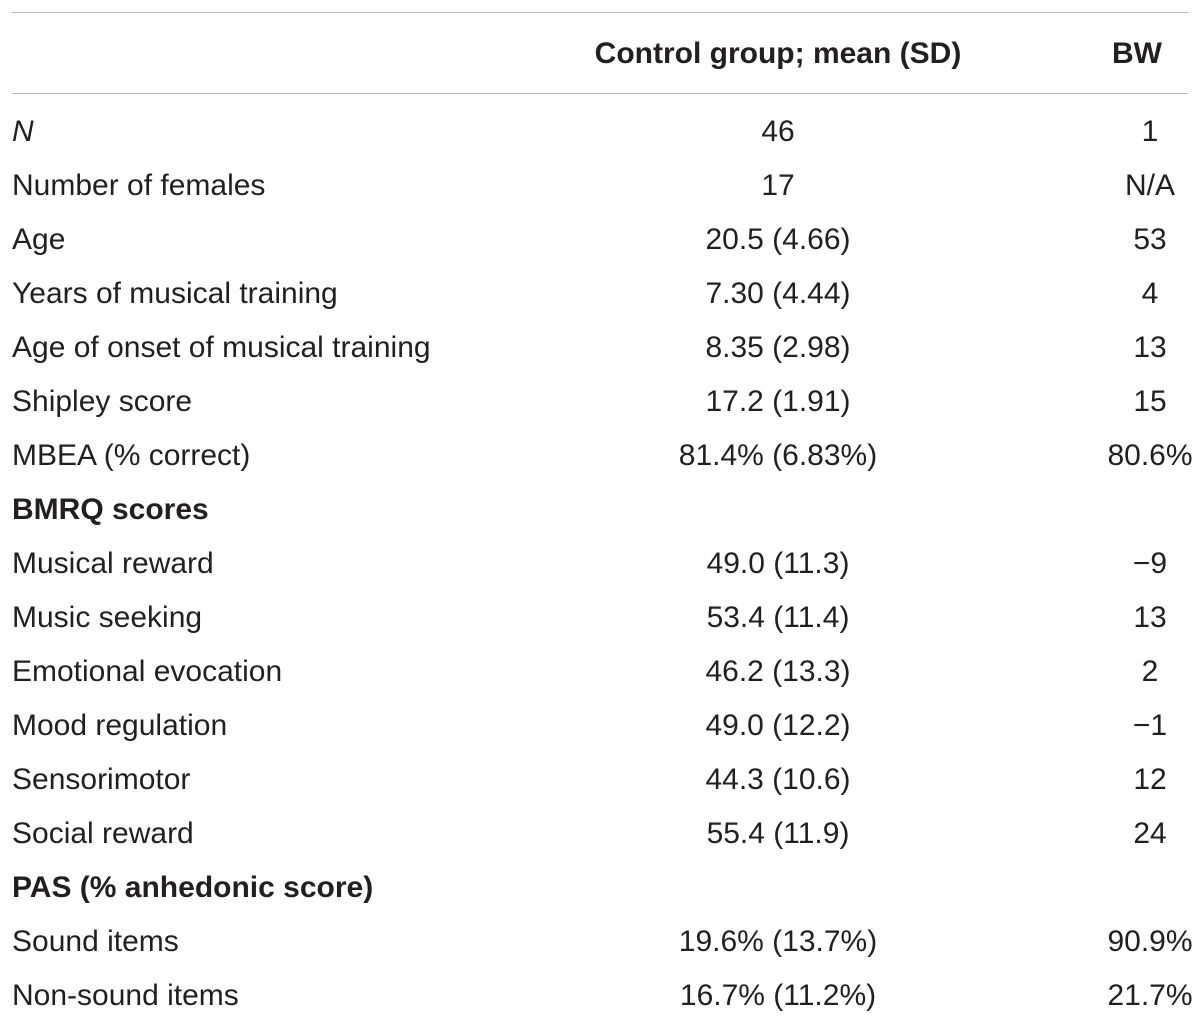  I want to click on row-label: Sound items, so click(95, 941).